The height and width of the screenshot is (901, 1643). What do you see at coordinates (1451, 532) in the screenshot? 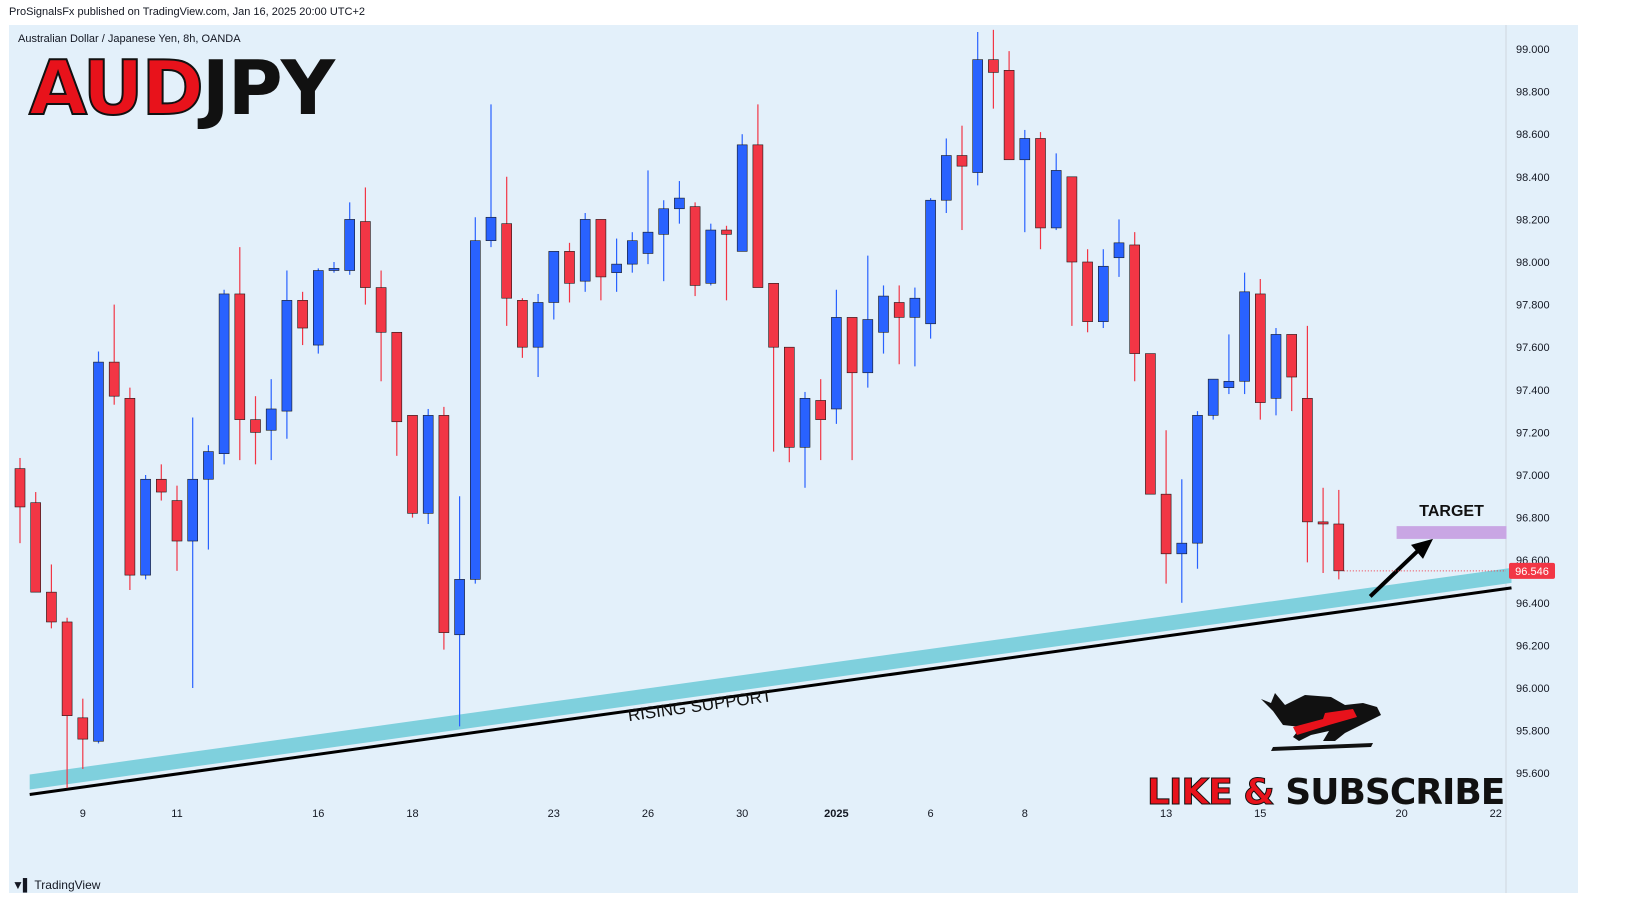
I see `target-zone` at bounding box center [1451, 532].